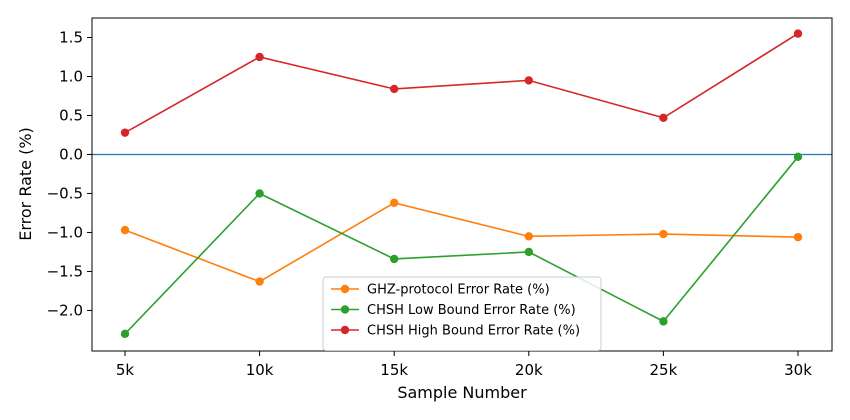 Image resolution: width=850 pixels, height=420 pixels. What do you see at coordinates (69, 173) in the screenshot?
I see `y-axis: 1.5 1.0 0.5 0.0 −0.5 −1.0 −1.5 −2.0` at bounding box center [69, 173].